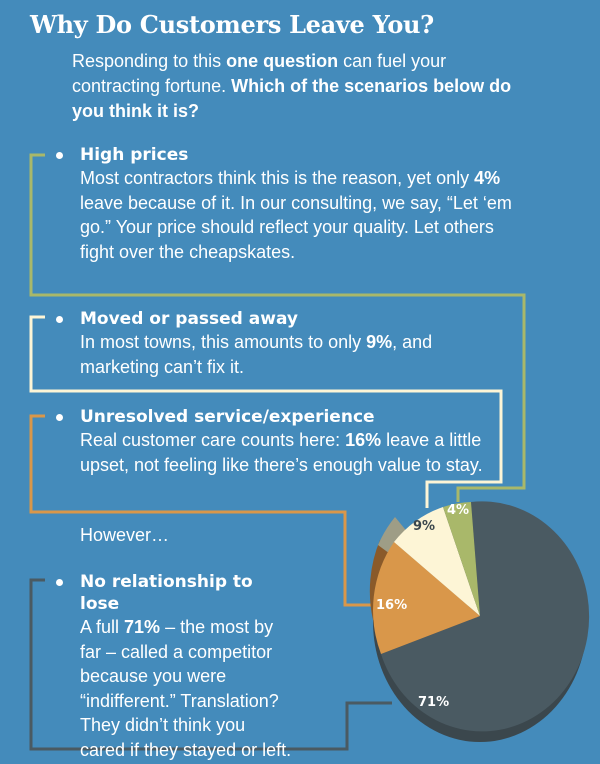 This screenshot has height=764, width=600. I want to click on section-heading: Moved or passed away, so click(189, 319).